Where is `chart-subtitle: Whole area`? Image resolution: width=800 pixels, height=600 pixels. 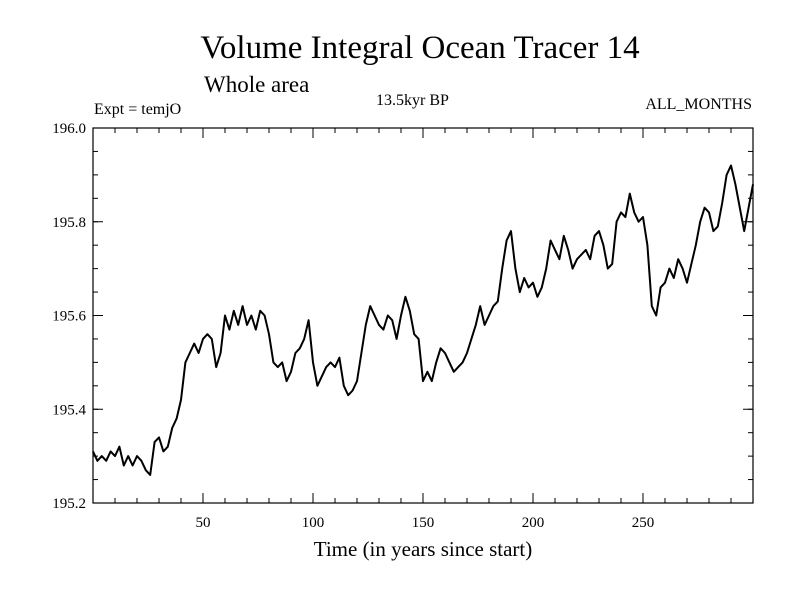 chart-subtitle: Whole area is located at coordinates (257, 84).